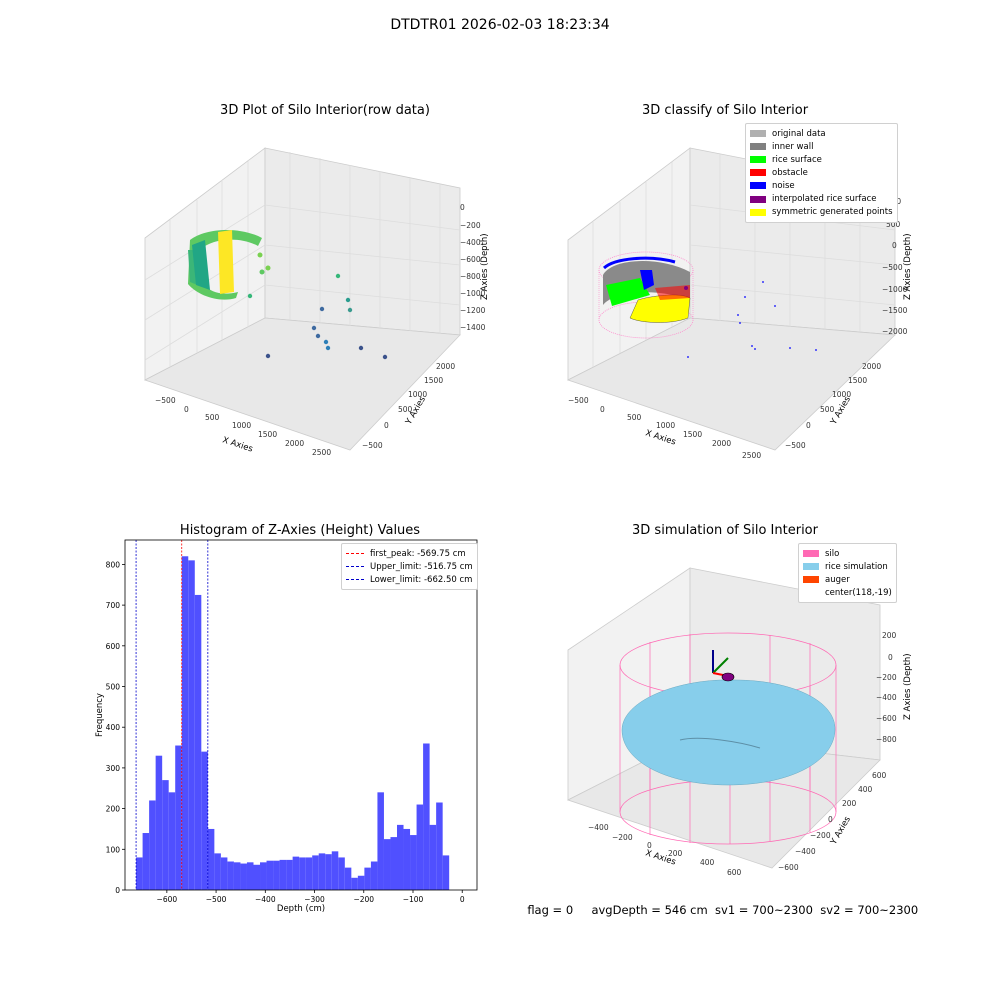  Describe the element at coordinates (300, 530) in the screenshot. I see `panel3-title: Histogram of Z-Axies (Height) Values` at that location.